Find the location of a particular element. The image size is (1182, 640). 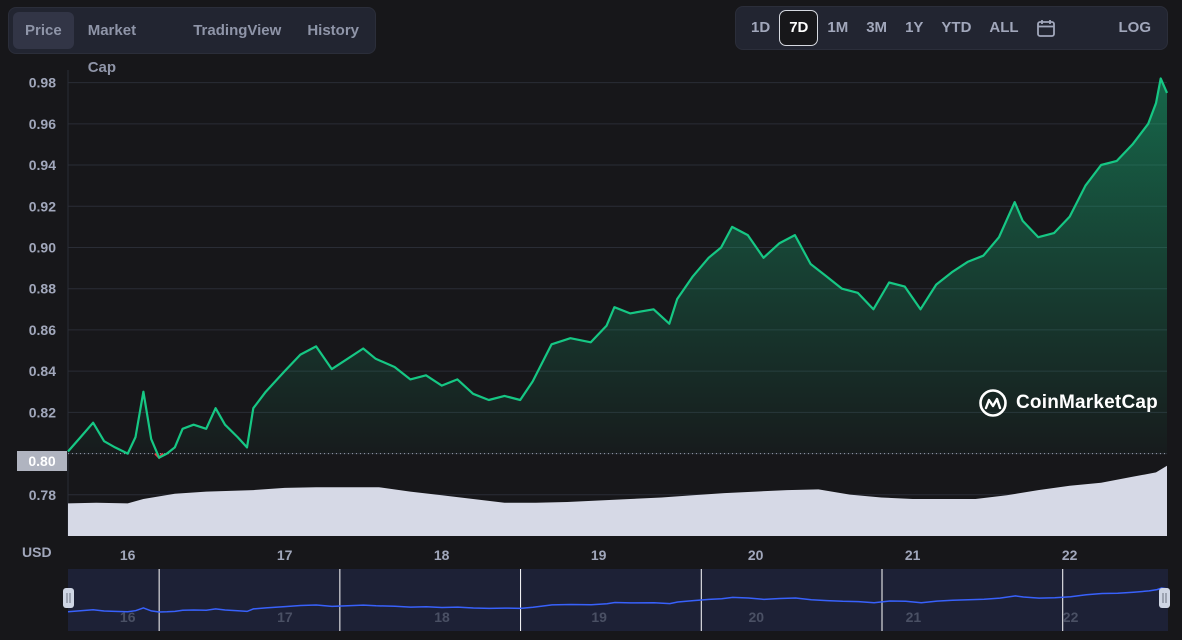

navigator-tick-label: 16 is located at coordinates (128, 617).